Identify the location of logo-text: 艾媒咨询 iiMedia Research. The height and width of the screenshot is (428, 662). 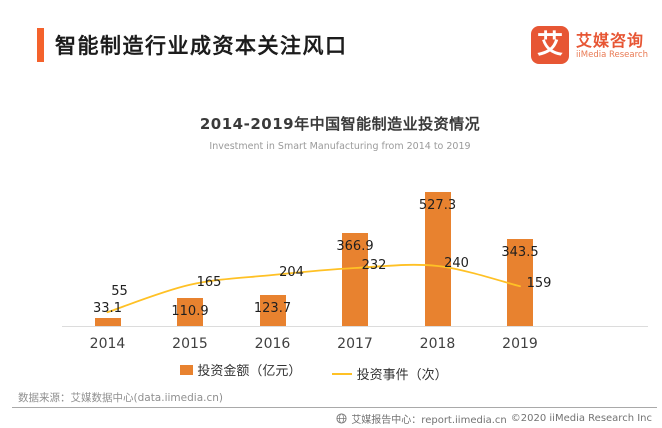
(612, 45).